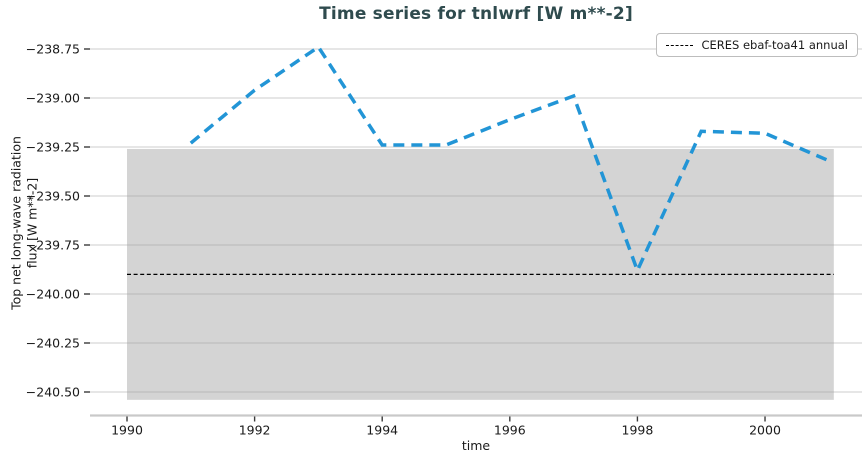  I want to click on y-tick-label: −239.75, so click(53, 245).